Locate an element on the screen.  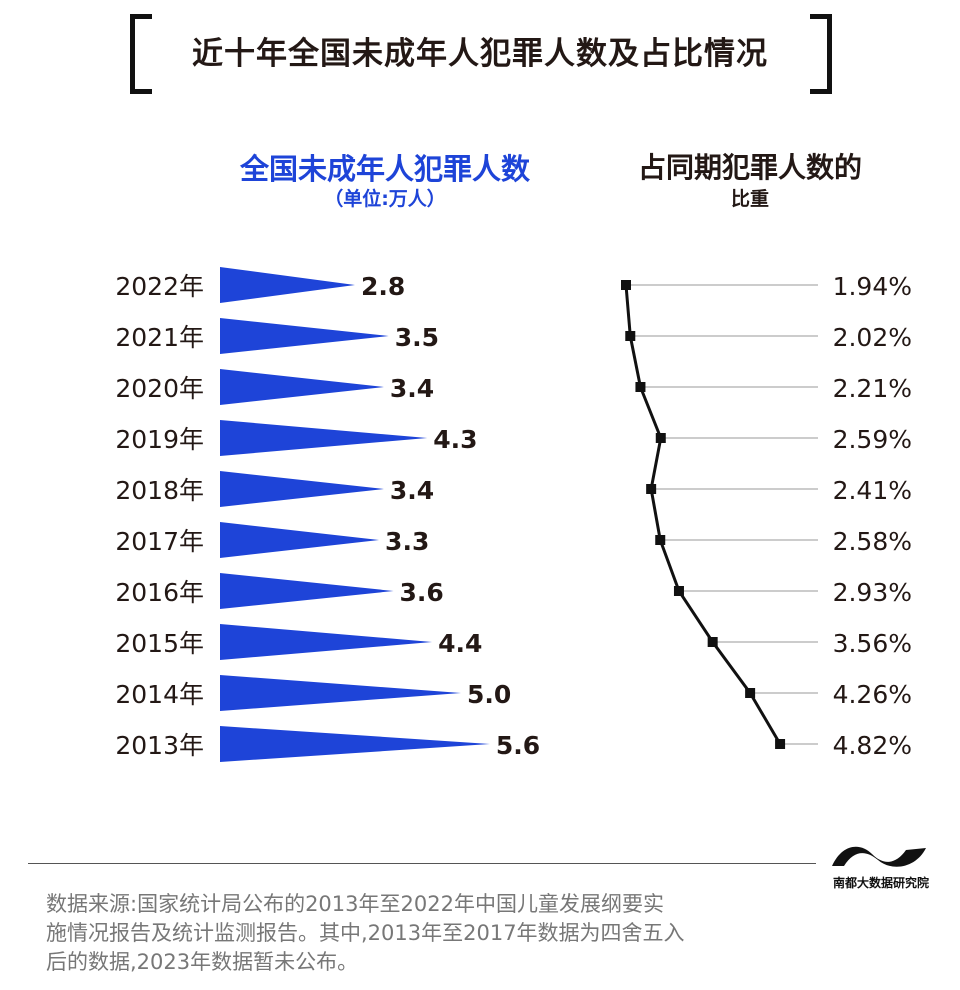
bar-value-label: 2.8 is located at coordinates (383, 286).